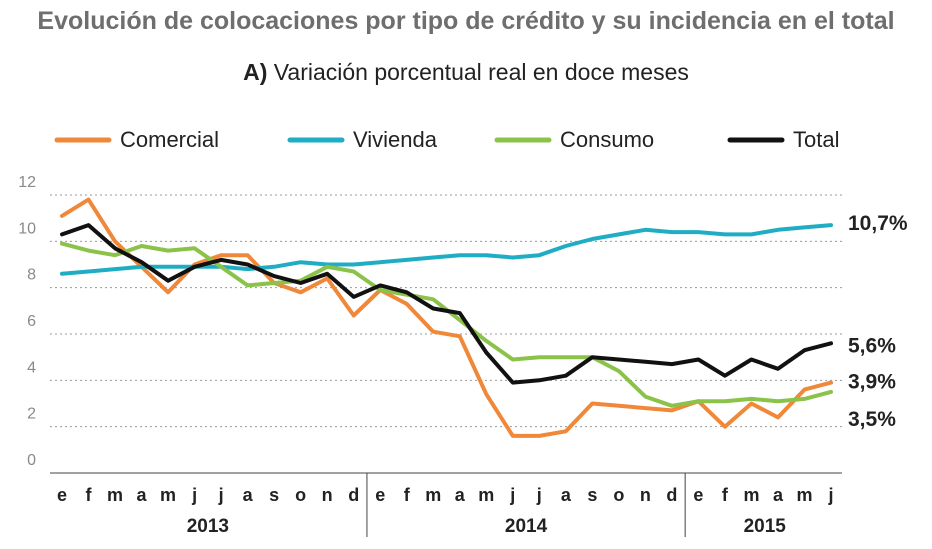 This screenshot has width=932, height=549. I want to click on y-tick-label: 6, so click(31, 321).